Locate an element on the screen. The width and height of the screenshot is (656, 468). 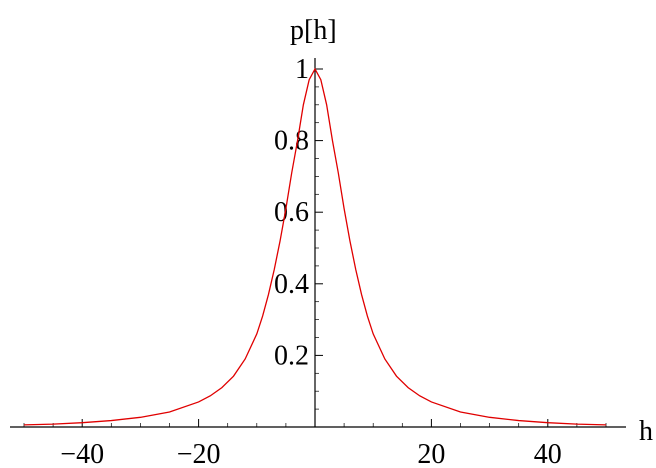
x-tick-label: −40 is located at coordinates (82, 453).